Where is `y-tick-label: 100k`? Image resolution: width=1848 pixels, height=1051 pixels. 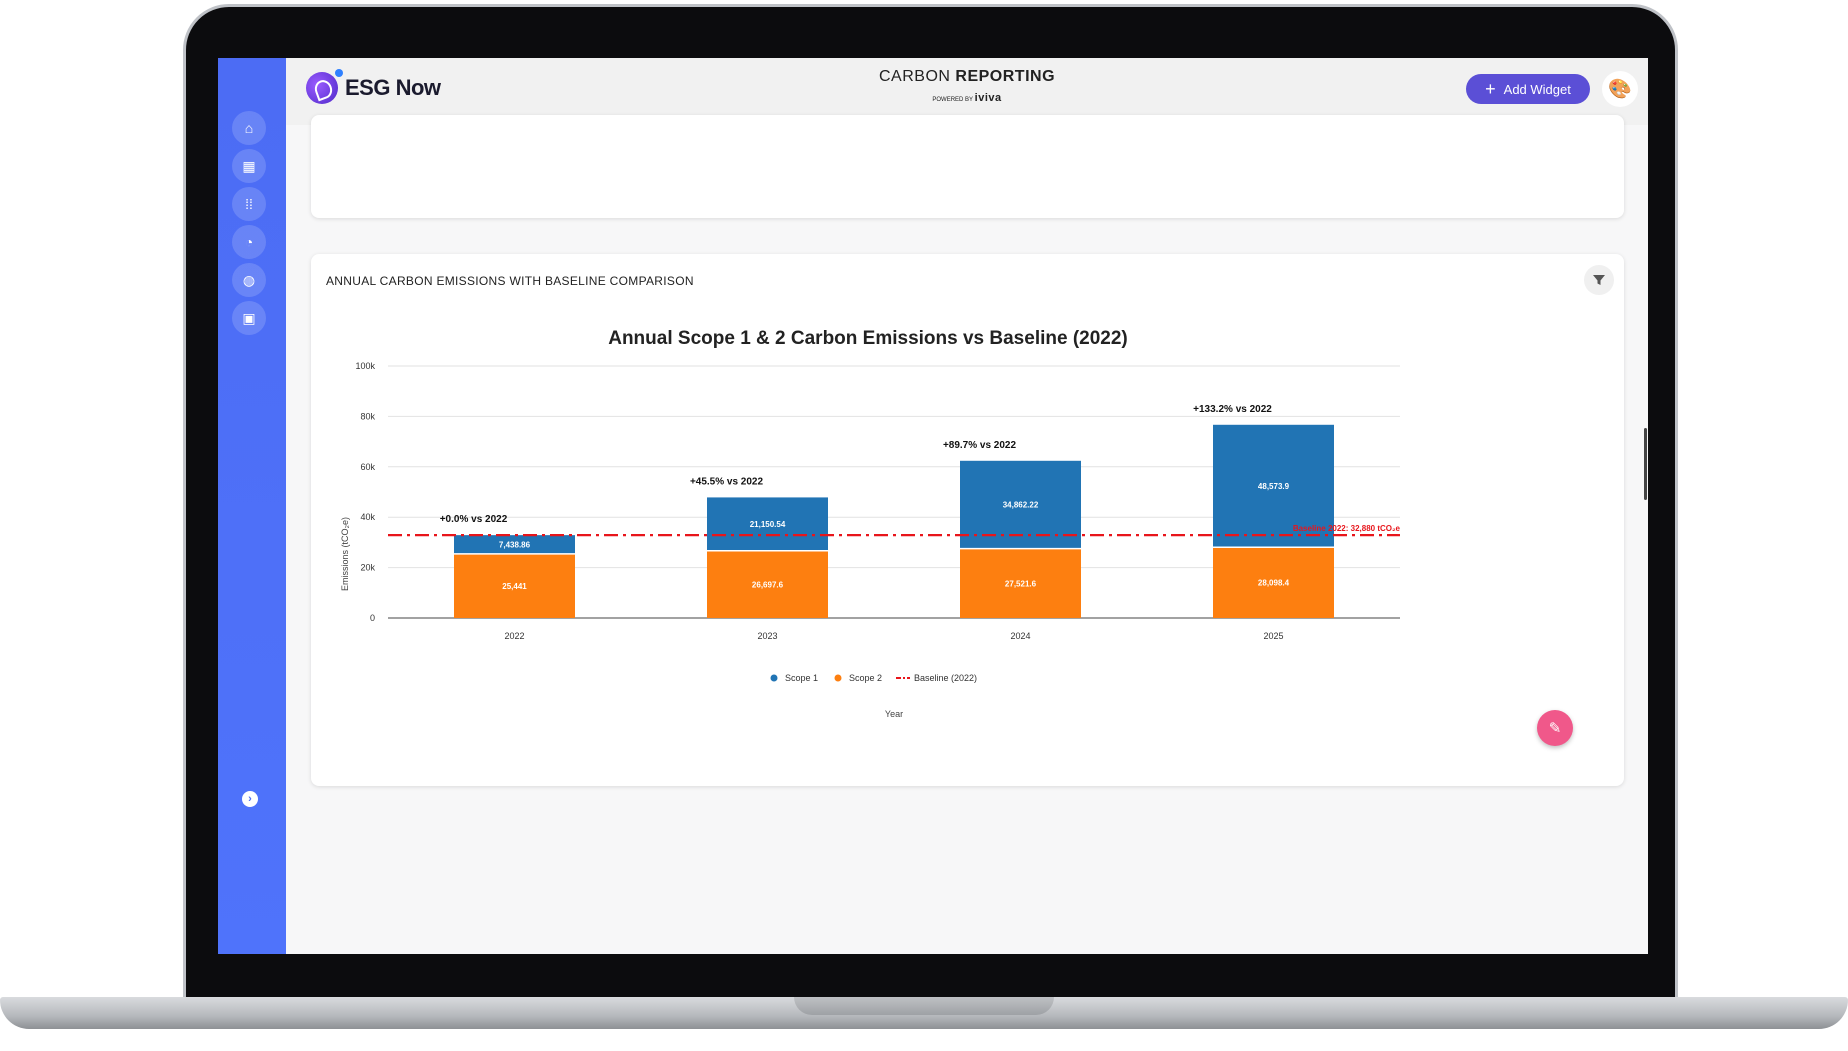 y-tick-label: 100k is located at coordinates (365, 366).